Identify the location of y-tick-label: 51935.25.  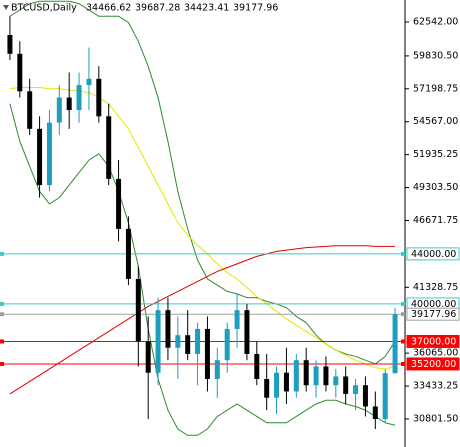
(435, 154).